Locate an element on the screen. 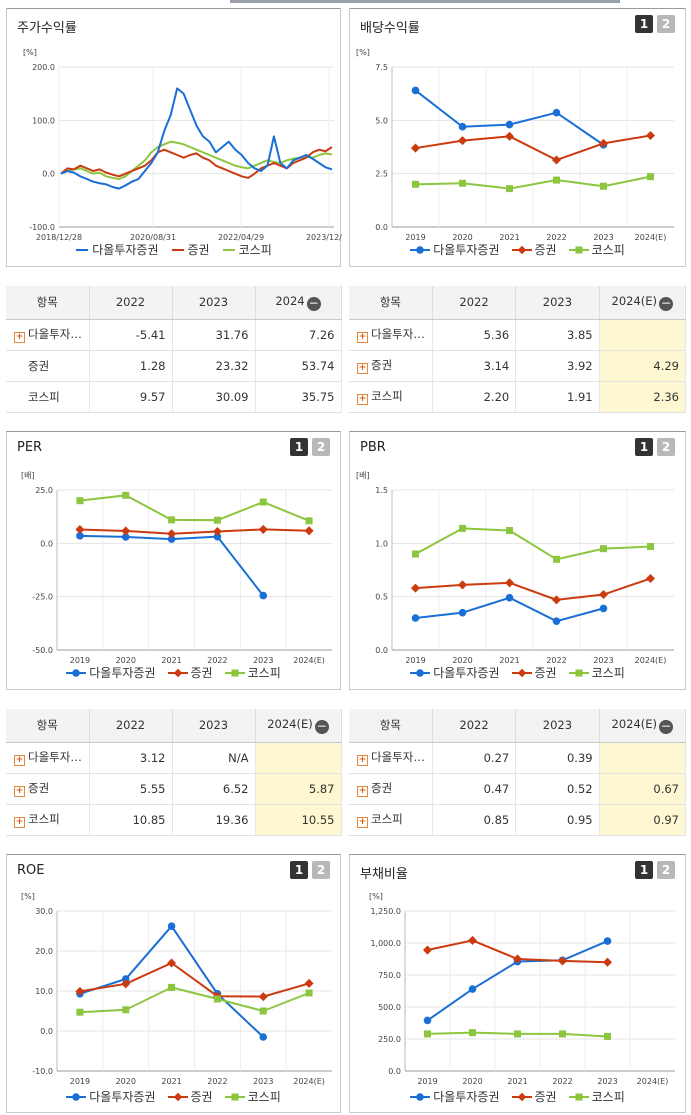 This screenshot has width=691, height=1115. y-tick-label: 250.0 is located at coordinates (389, 1039).